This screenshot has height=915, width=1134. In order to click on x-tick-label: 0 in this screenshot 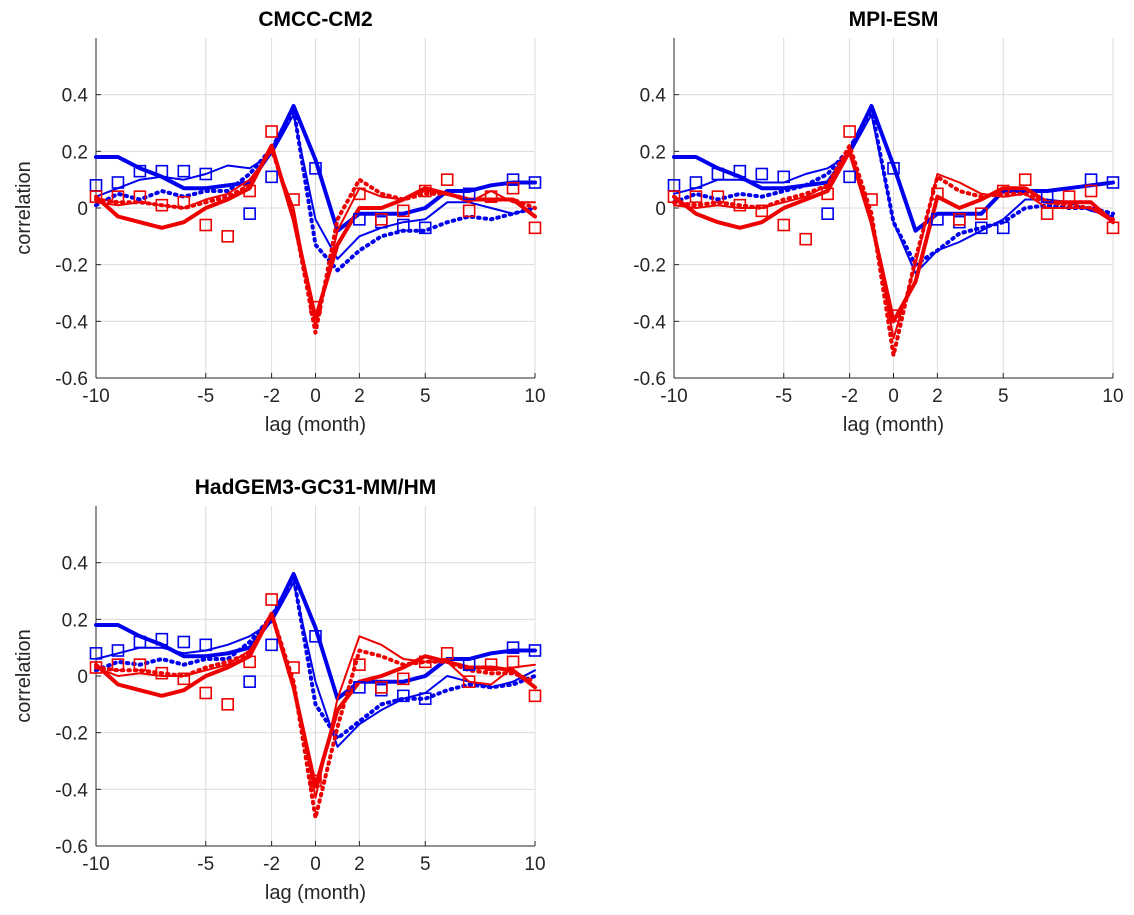, I will do `click(315, 396)`.